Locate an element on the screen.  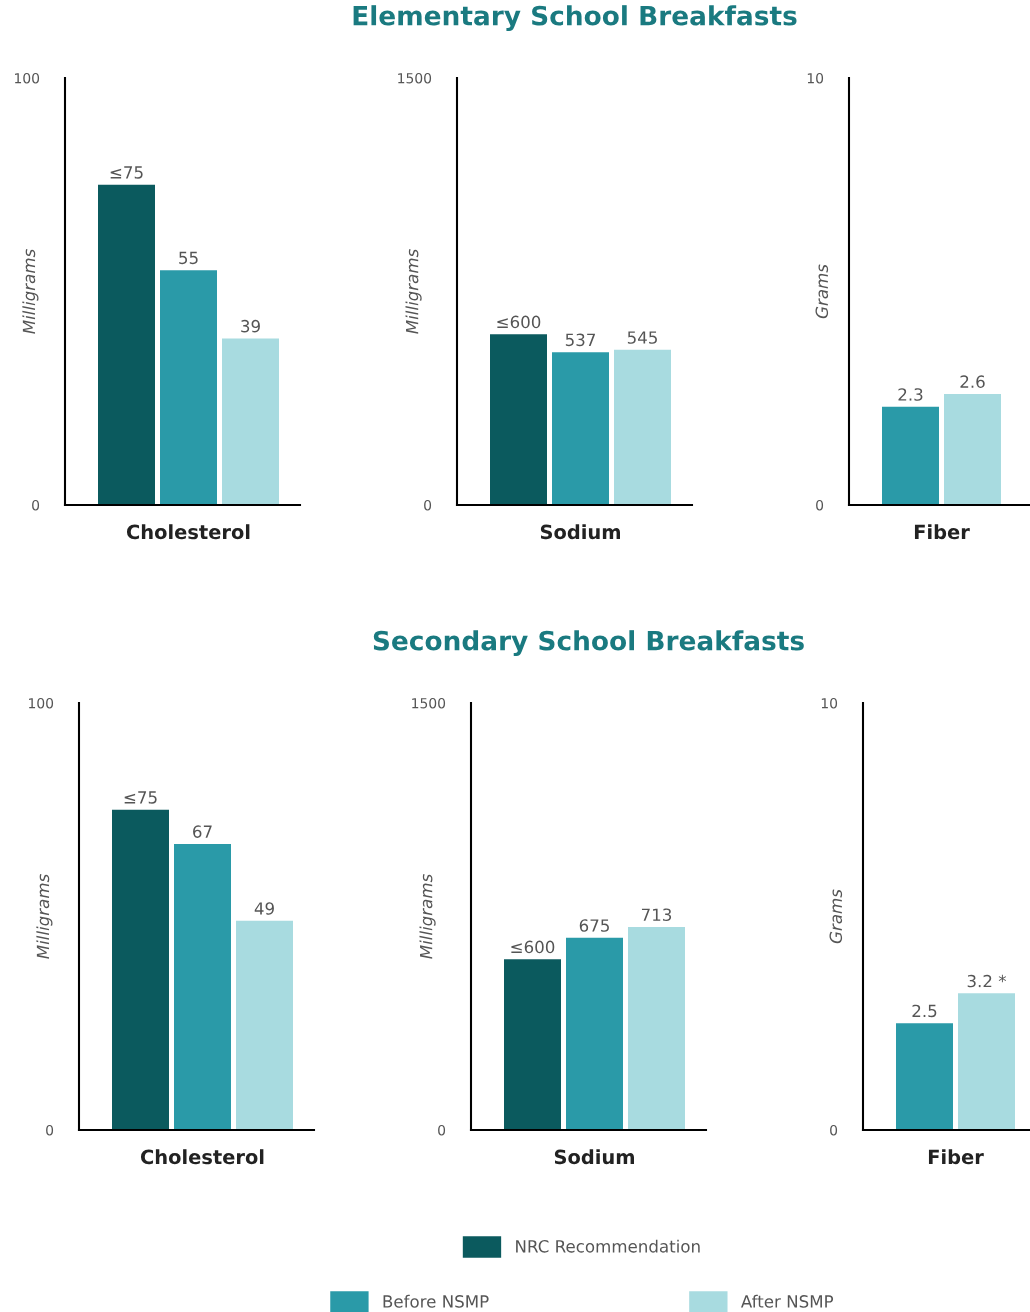
legend-label: After NSMP is located at coordinates (787, 1301).